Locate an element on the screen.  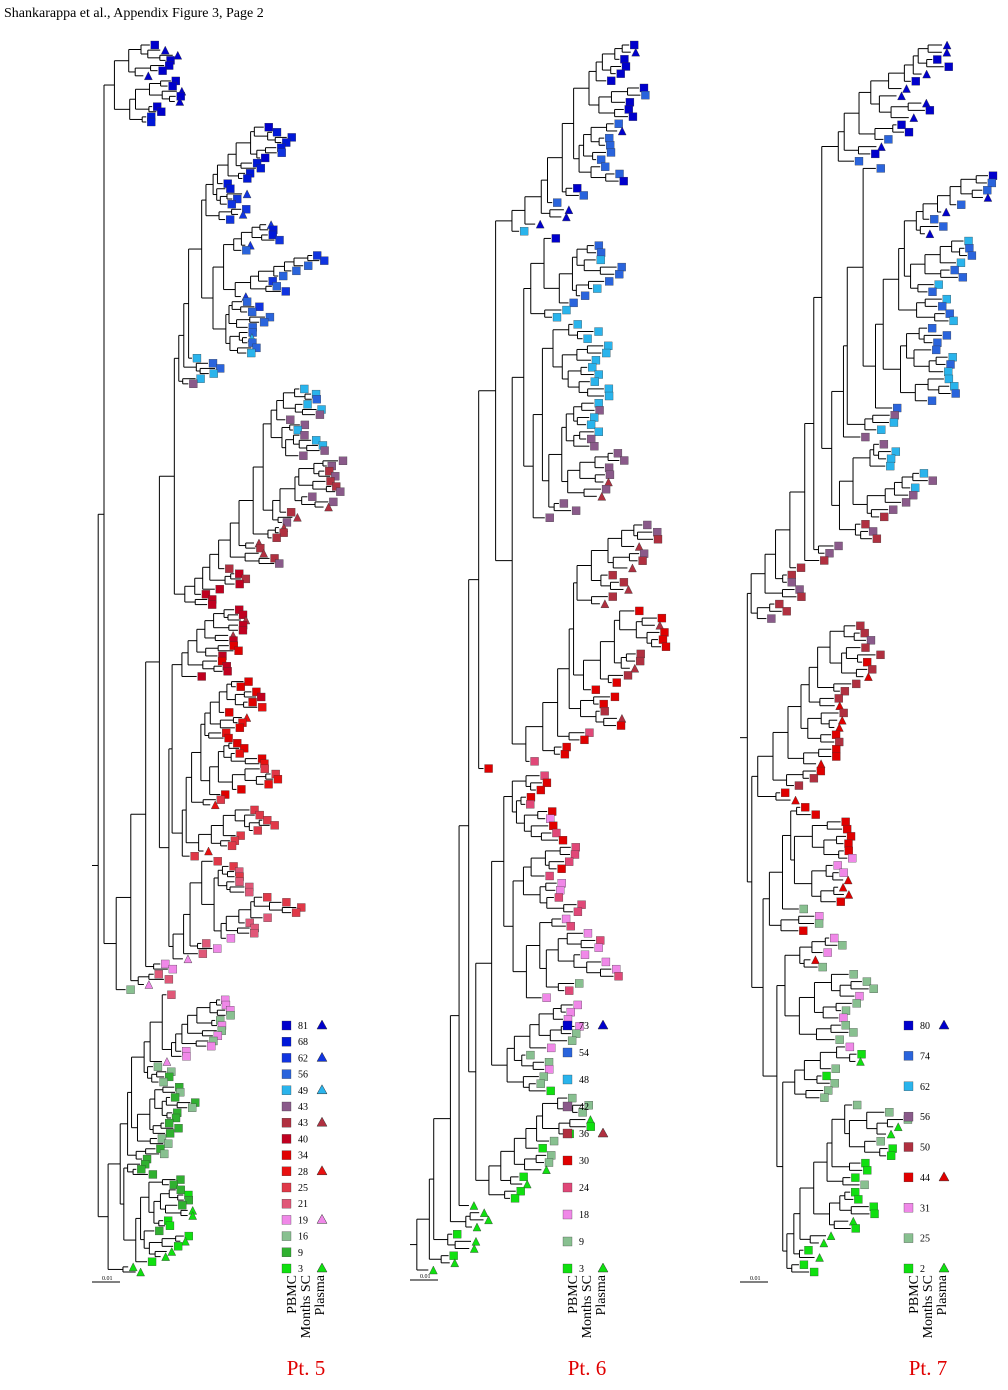
legend-months: 19 is located at coordinates (303, 1220).